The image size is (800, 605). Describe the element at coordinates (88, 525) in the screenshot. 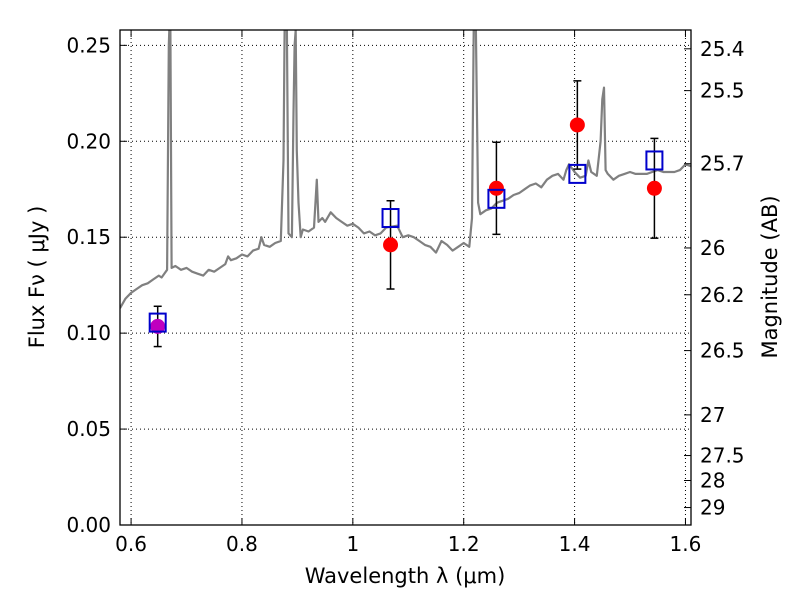

I see `y-tick-label: 0.00` at that location.